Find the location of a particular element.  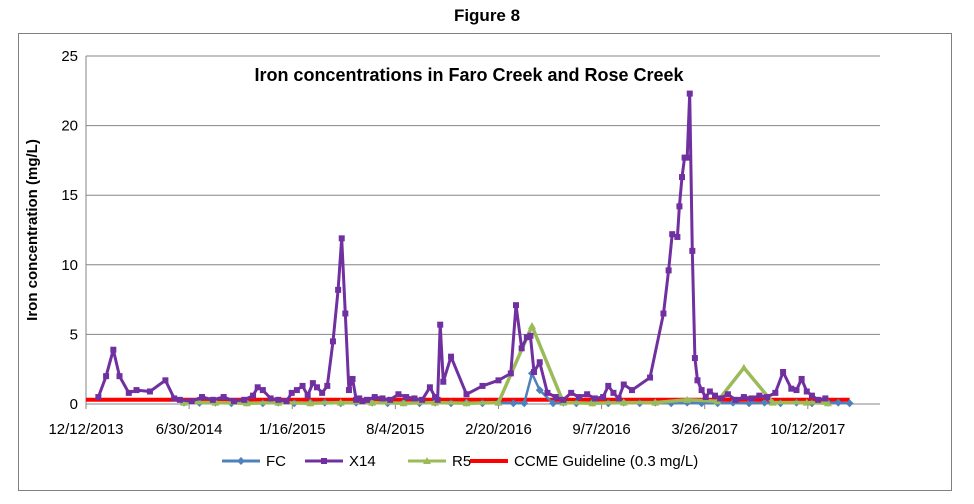

legend: FC X14 R5 CCME Guideline (0.3 mg/L) is located at coordinates (460, 461).